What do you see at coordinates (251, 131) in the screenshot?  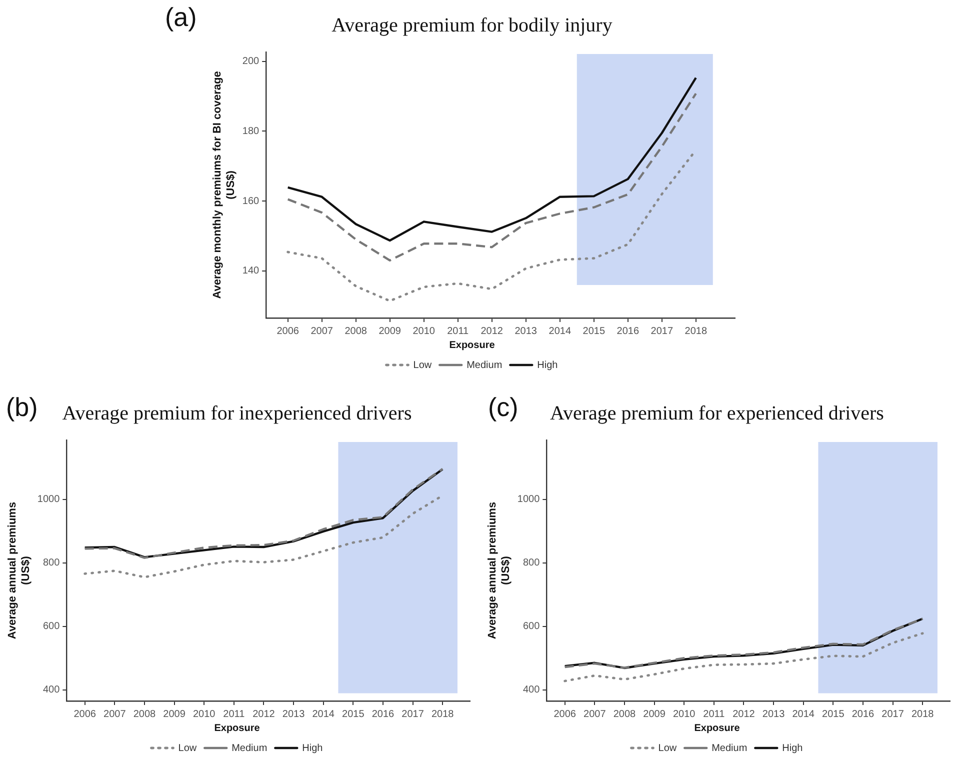 I see `y-tick-label: 180` at bounding box center [251, 131].